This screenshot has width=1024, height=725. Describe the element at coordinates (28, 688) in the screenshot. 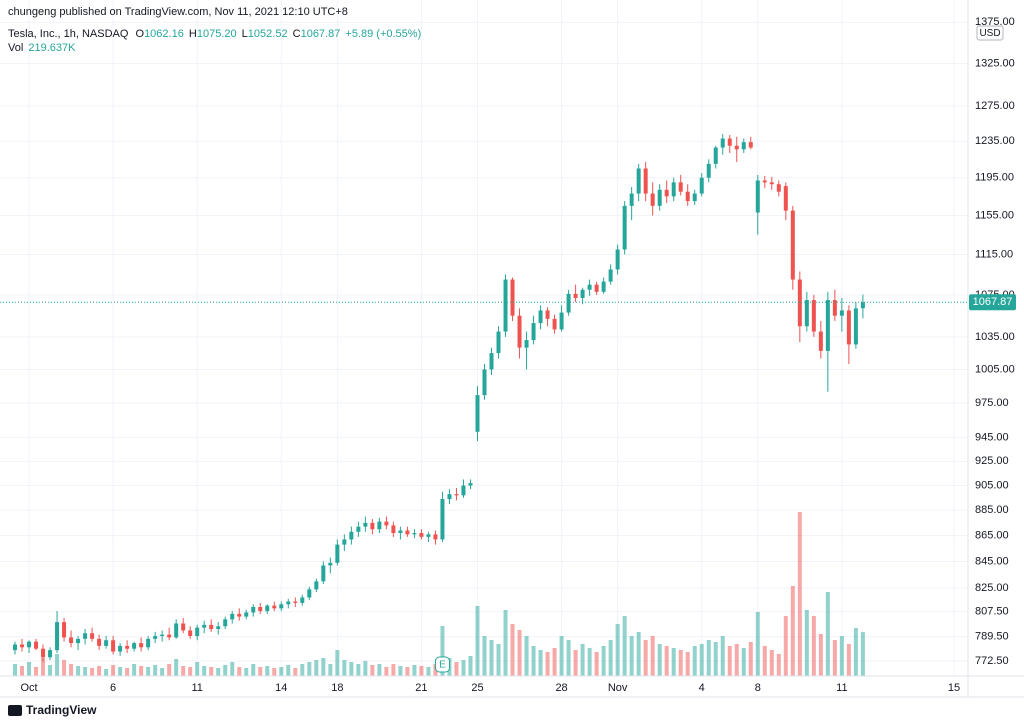

I see `x-tick-label: Oct` at that location.